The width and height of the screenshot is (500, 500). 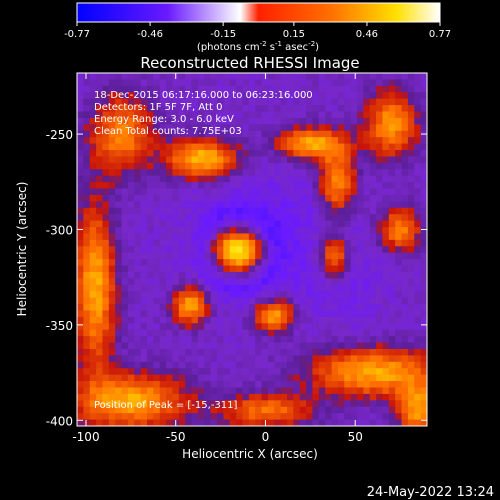 I want to click on colorbar-units: (photons cm-2 s-1 asec-2), so click(x=258, y=46).